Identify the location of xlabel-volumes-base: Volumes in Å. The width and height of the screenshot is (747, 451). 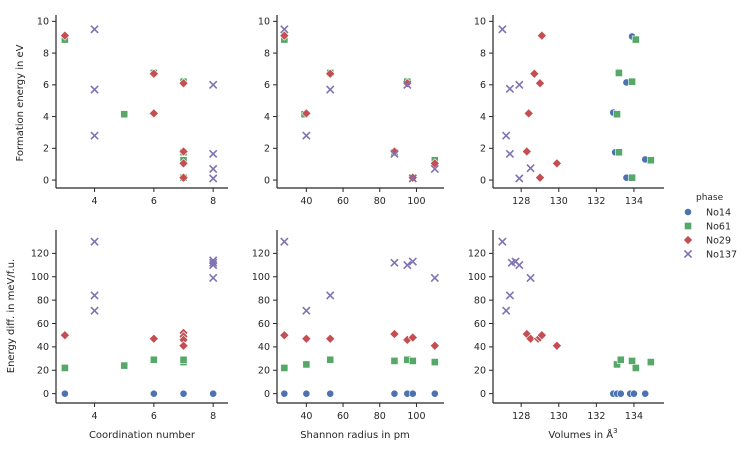
(580, 434).